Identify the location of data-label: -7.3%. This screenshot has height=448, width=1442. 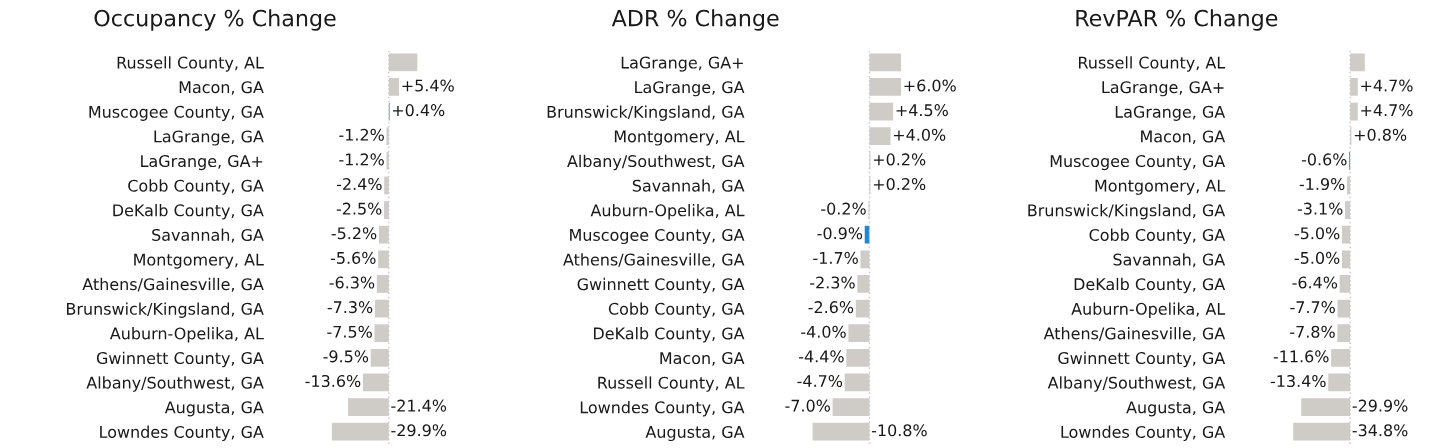
(350, 307).